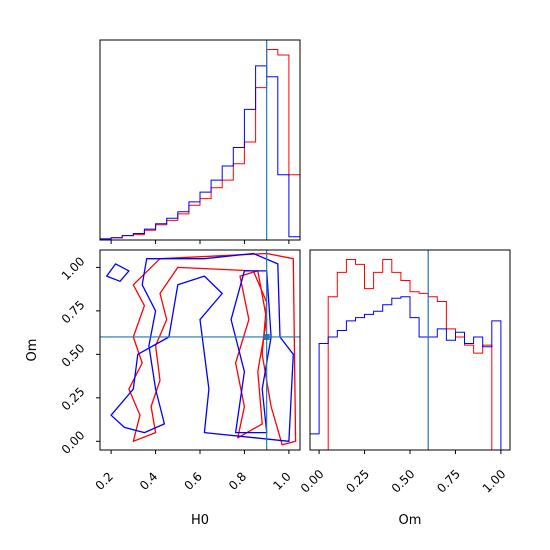  I want to click on om-y-tick-label: 1.00, so click(73, 268).